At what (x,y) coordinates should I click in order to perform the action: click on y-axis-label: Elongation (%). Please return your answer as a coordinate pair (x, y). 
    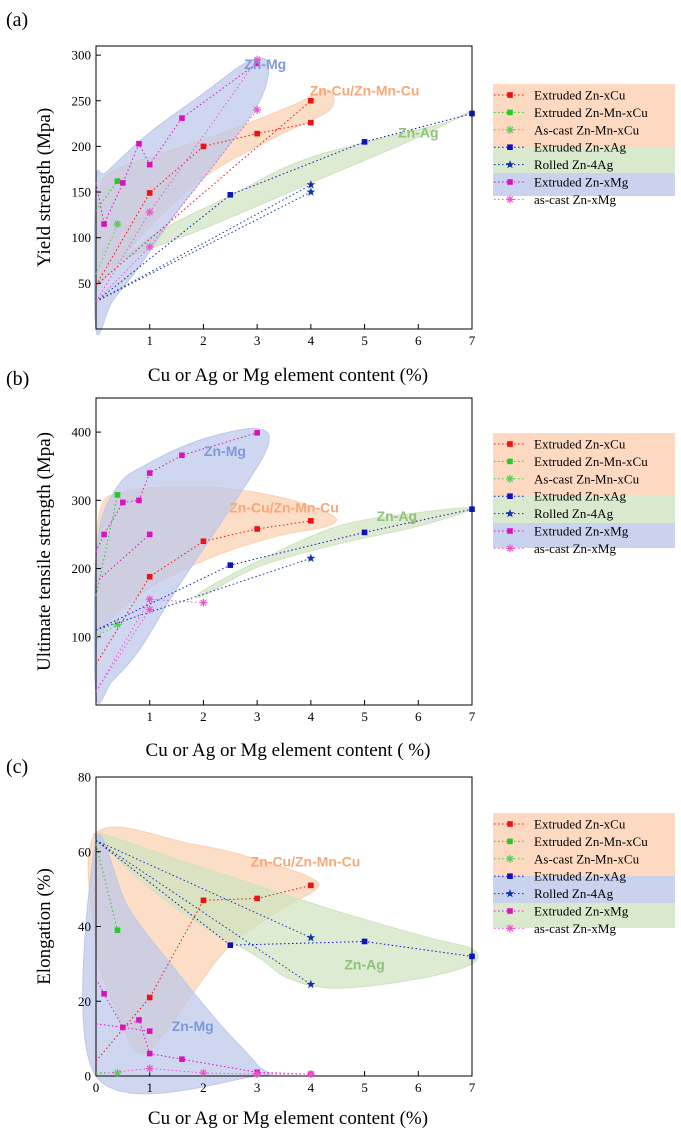
    Looking at the image, I should click on (44, 926).